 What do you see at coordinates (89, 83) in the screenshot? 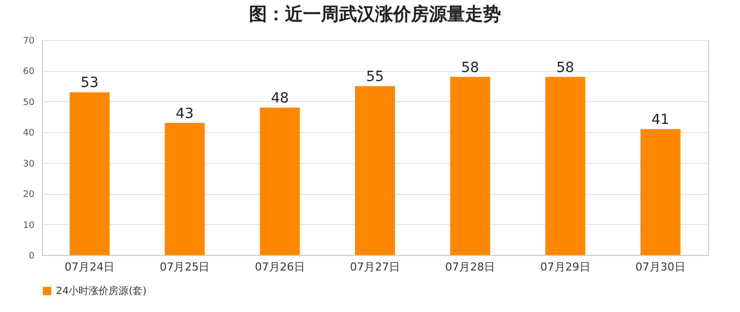
I see `data-label: 53` at bounding box center [89, 83].